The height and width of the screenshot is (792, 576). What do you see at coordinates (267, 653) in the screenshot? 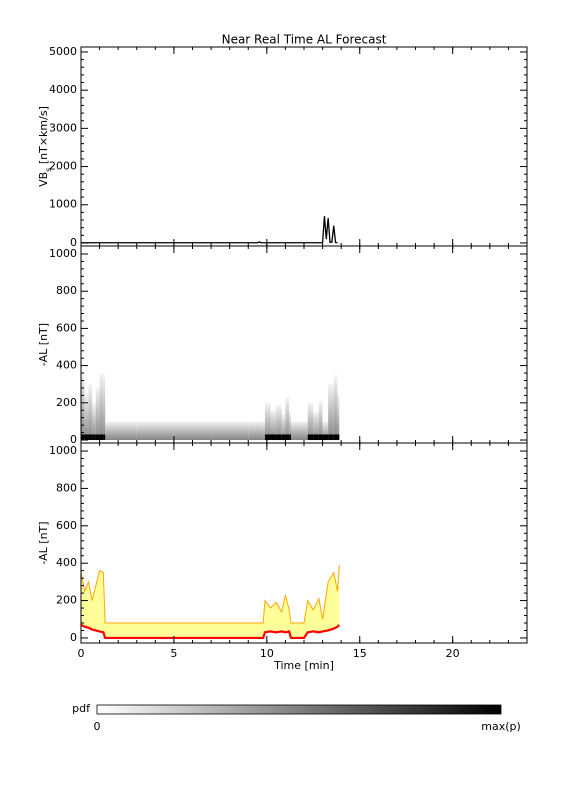
I see `x-tick-label: 10` at bounding box center [267, 653].